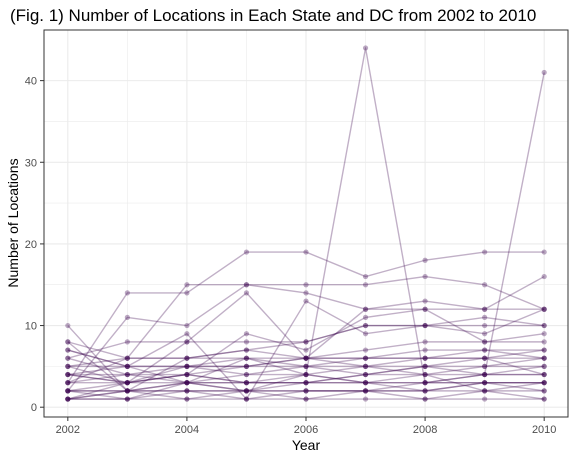  What do you see at coordinates (306, 426) in the screenshot?
I see `x-axis-ticks: 2002 2004 2006 2008 2010` at bounding box center [306, 426].